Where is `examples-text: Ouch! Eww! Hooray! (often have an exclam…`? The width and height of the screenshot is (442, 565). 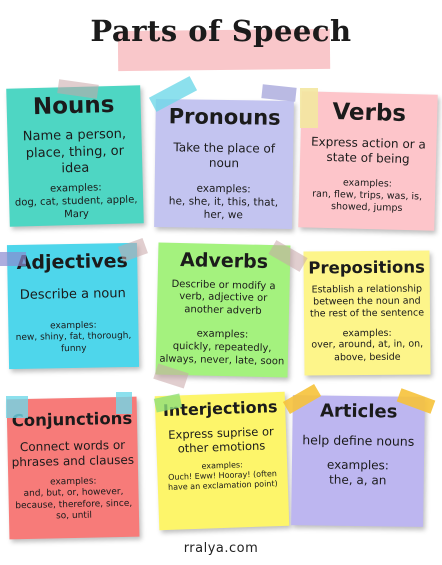 examples-text: Ouch! Eww! Hooray! (often have an exclam… is located at coordinates (222, 481).